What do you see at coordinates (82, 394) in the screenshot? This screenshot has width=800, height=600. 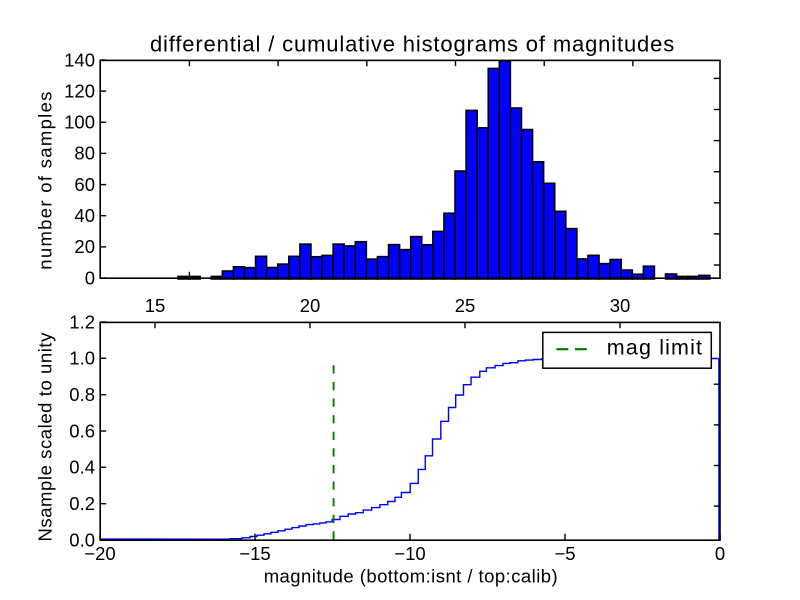 I see `svg-text: 0.8` at bounding box center [82, 394].